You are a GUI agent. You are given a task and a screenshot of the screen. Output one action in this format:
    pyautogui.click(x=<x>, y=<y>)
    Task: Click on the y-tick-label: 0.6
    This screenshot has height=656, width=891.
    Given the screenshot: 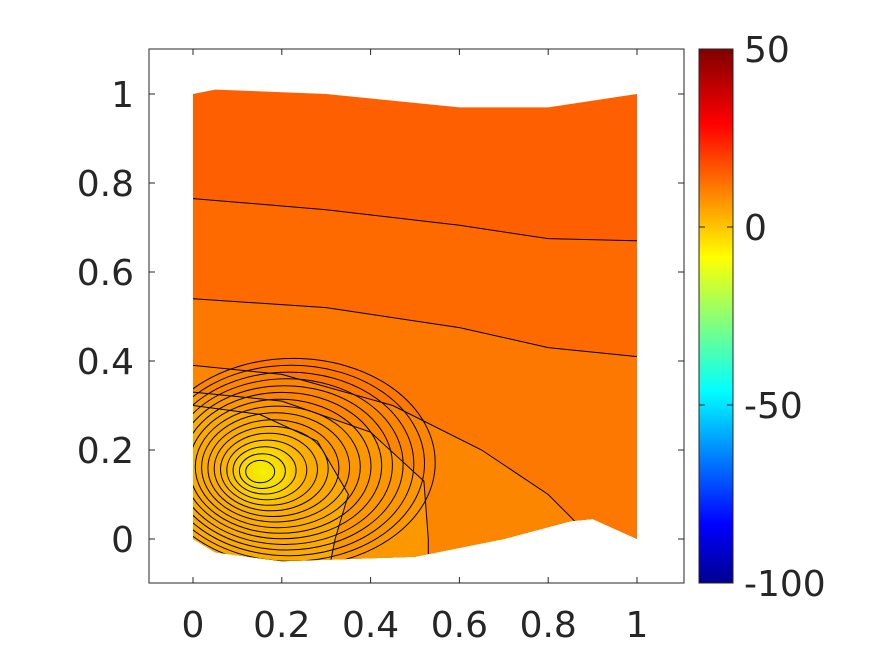 What is the action you would take?
    pyautogui.click(x=105, y=273)
    